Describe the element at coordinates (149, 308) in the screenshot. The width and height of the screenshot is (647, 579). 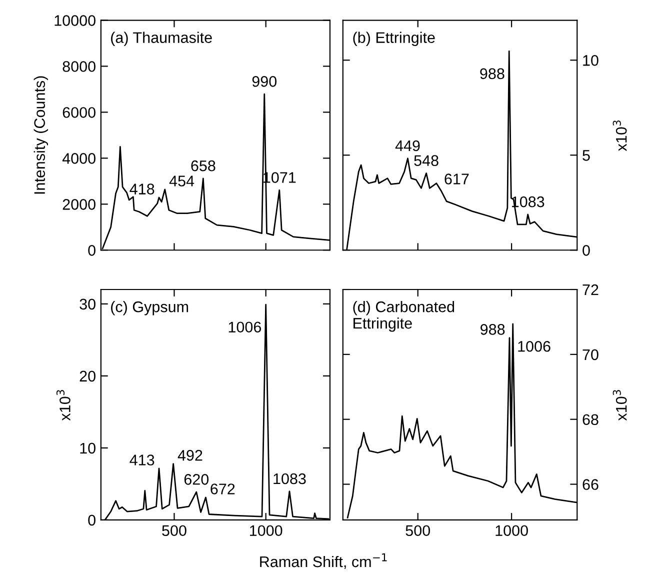
I see `text: (c) Gypsum` at that location.